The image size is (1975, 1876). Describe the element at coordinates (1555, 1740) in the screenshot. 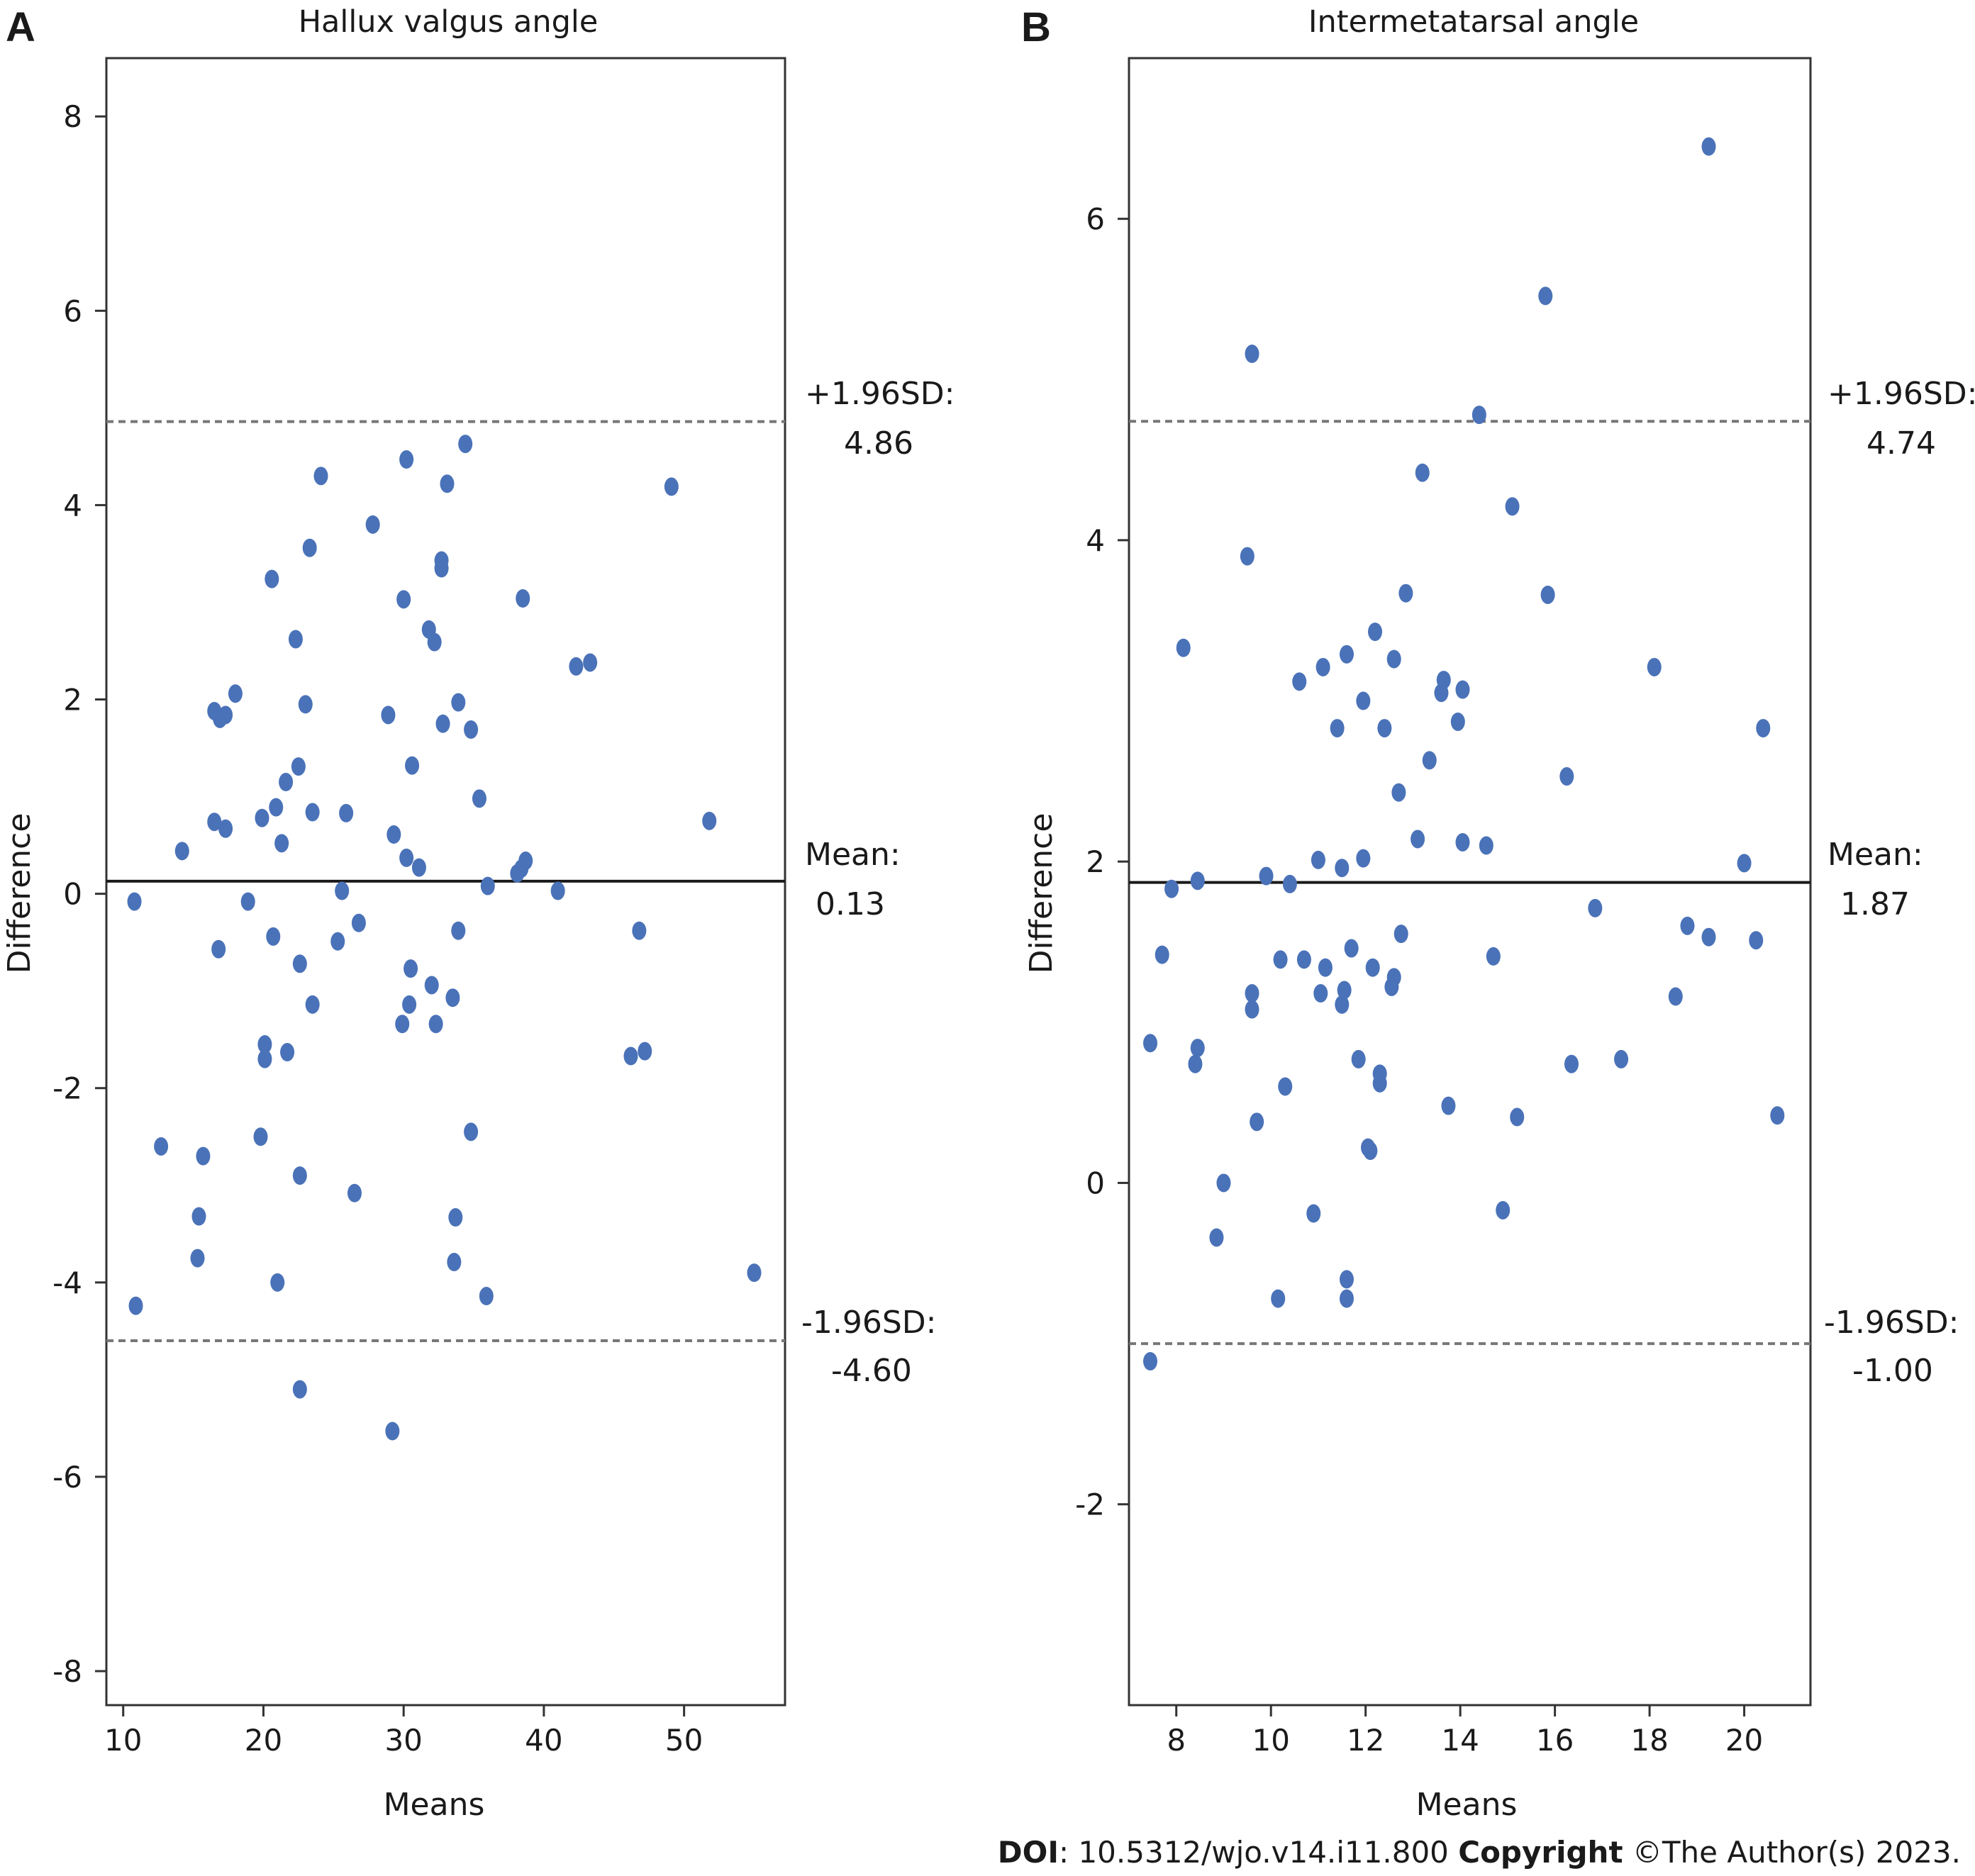

I see `panel-b-x-tick-label: 16` at that location.